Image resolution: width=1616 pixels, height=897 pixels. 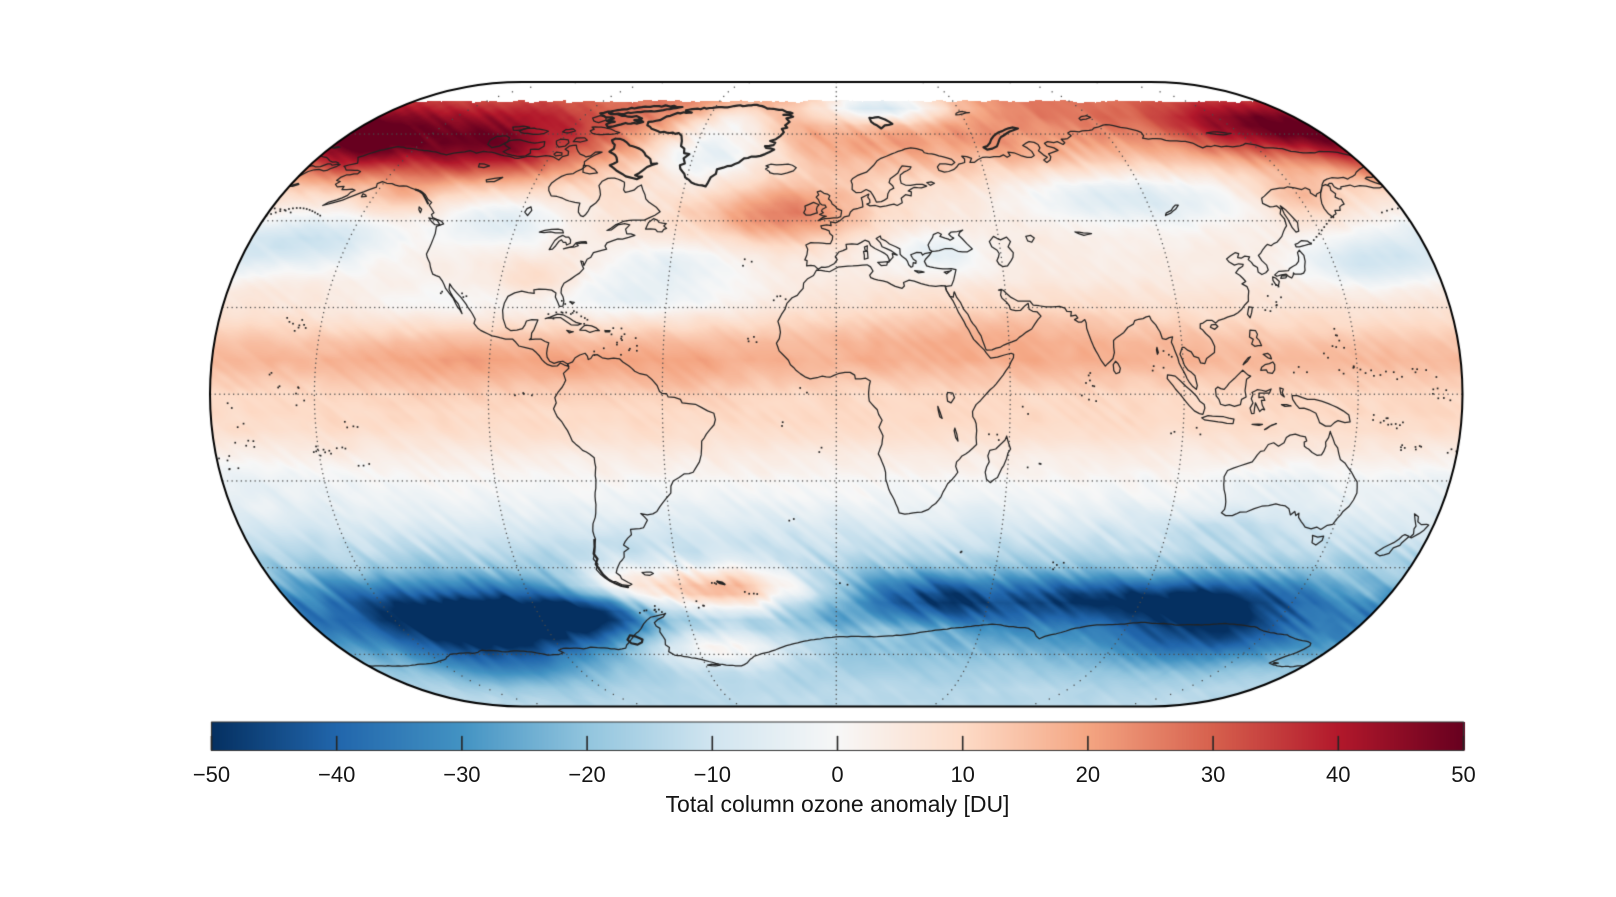 What do you see at coordinates (1213, 774) in the screenshot?
I see `colorbar-tick-label: 30` at bounding box center [1213, 774].